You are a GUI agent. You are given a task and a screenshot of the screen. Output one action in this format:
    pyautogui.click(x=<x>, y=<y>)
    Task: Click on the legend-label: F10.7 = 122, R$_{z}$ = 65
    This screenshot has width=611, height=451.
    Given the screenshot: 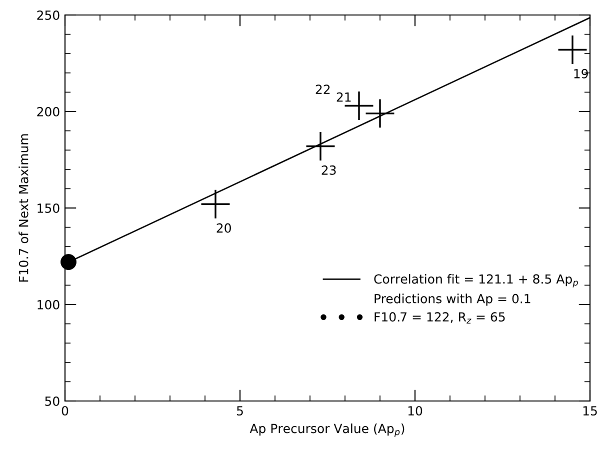 What is the action you would take?
    pyautogui.click(x=439, y=318)
    